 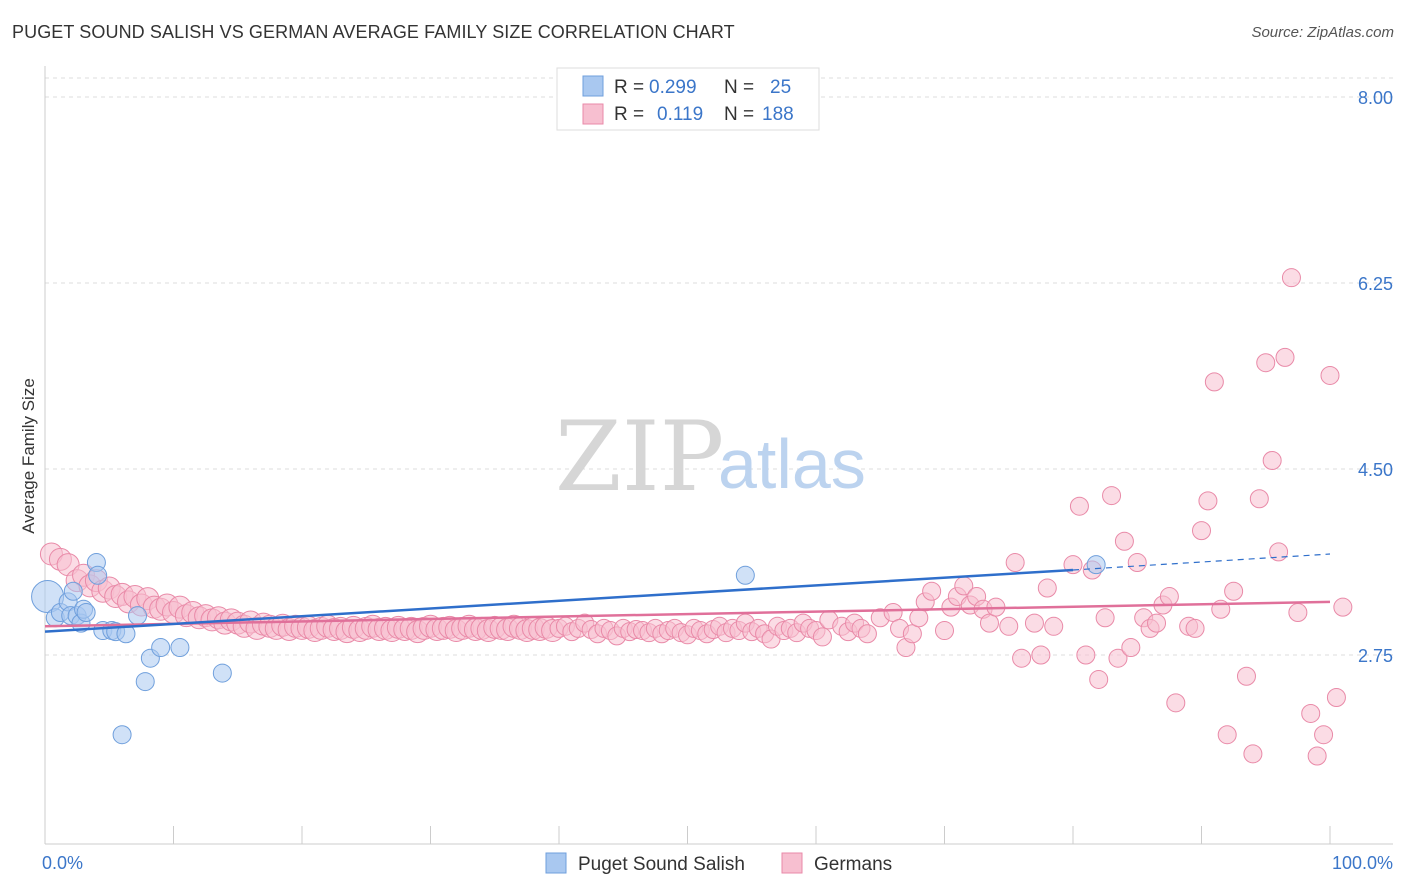 What do you see at coordinates (853, 864) in the screenshot?
I see `bottom-legend-label-germans: Germans` at bounding box center [853, 864].